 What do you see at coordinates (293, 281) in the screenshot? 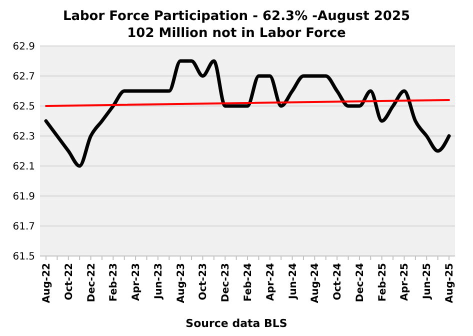
I see `x-tick-label: Jun-24` at bounding box center [293, 281].